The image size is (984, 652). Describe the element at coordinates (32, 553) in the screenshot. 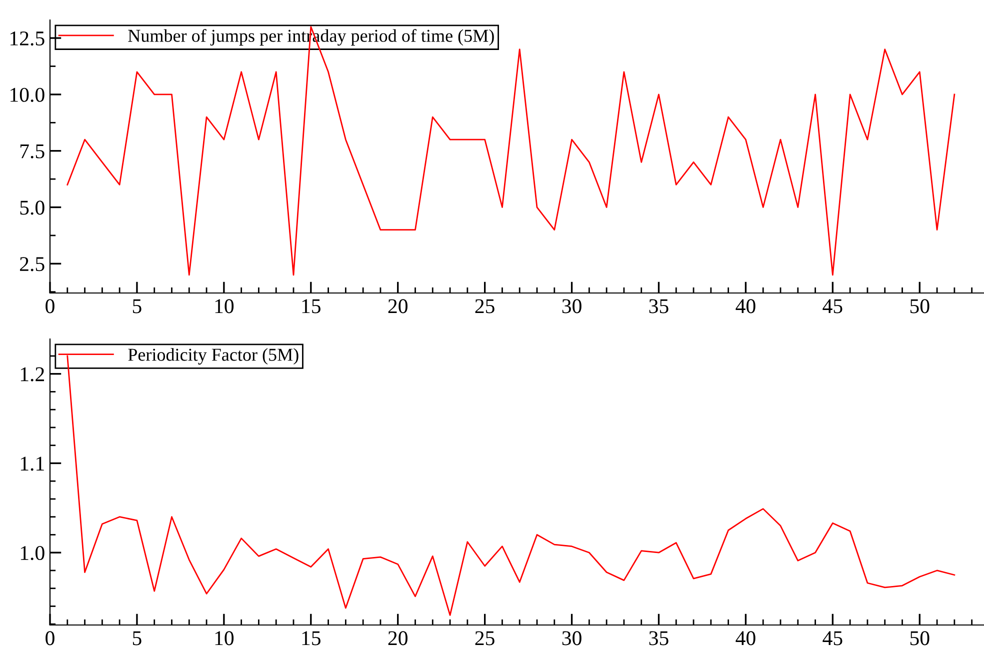

I see `y-tick-label: 1.0` at that location.